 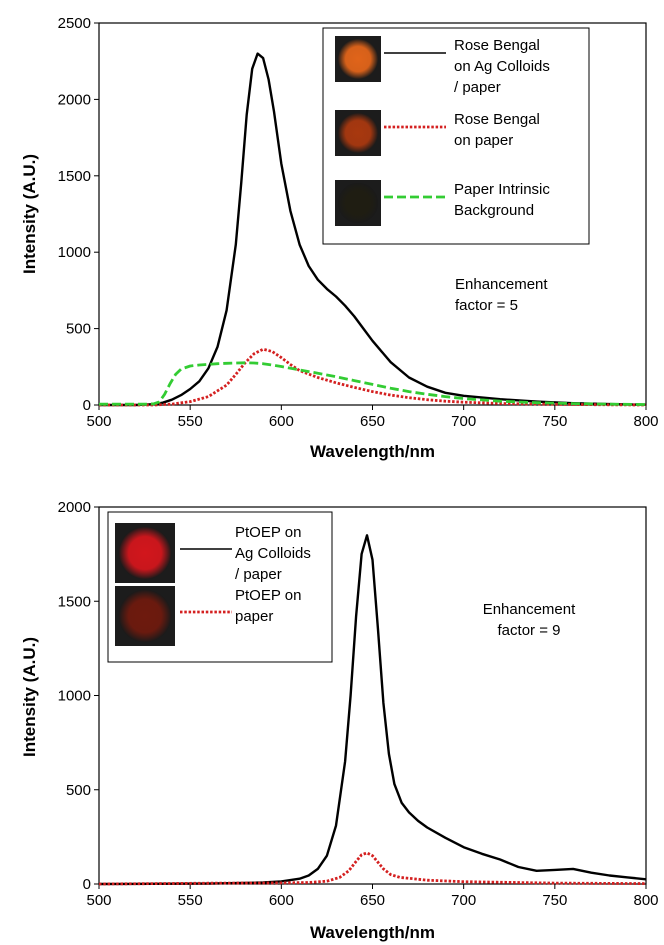 What do you see at coordinates (442, 203) in the screenshot?
I see `legend-entry-3: Paper Intrinsic Background` at bounding box center [442, 203].